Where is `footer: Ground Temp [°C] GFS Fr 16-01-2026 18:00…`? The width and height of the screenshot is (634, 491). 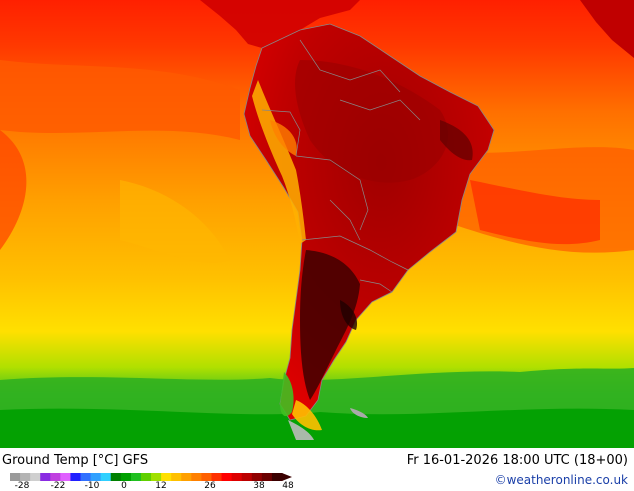
footer: Ground Temp [°C] GFS Fr 16-01-2026 18:00… is located at coordinates (317, 469).